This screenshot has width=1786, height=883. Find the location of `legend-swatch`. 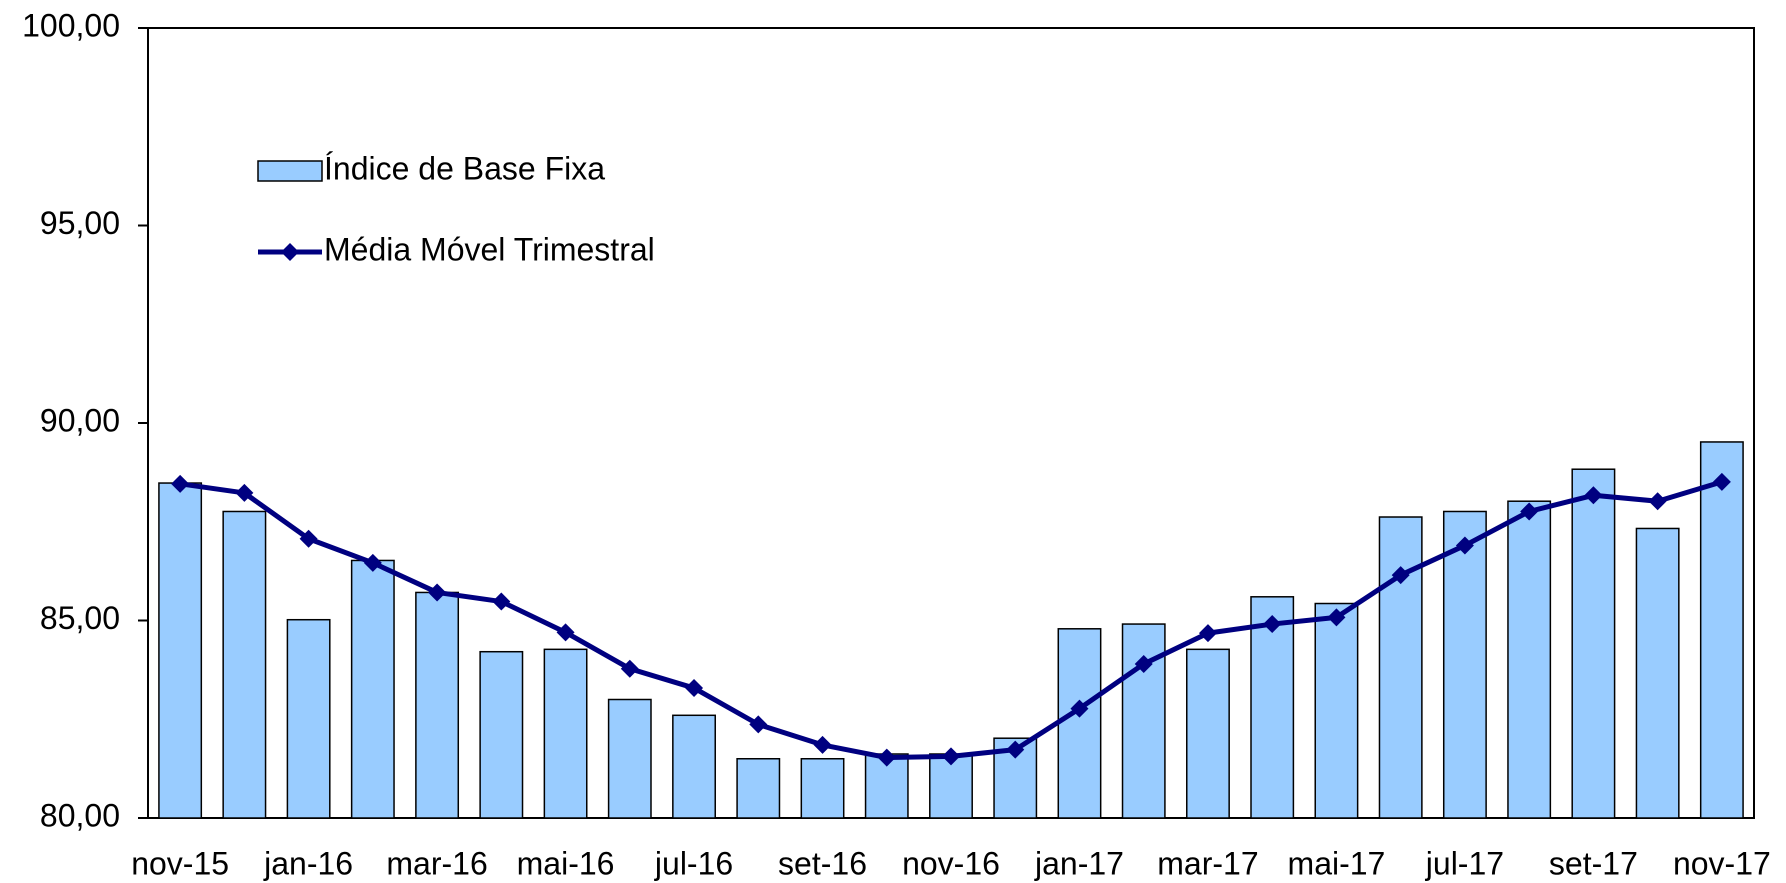

legend-swatch is located at coordinates (290, 171).